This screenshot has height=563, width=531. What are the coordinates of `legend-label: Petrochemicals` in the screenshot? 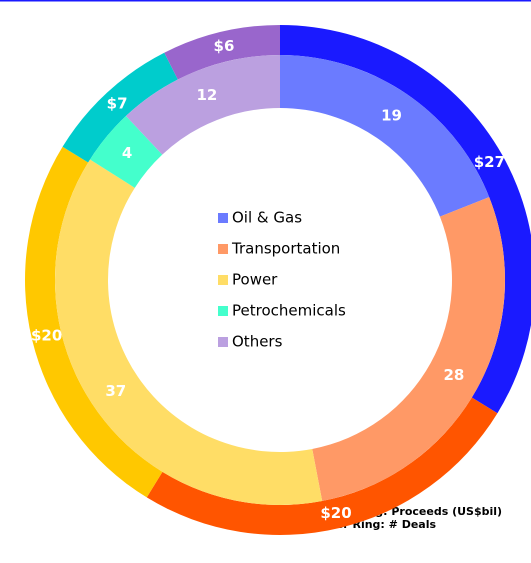 It's located at (289, 311).